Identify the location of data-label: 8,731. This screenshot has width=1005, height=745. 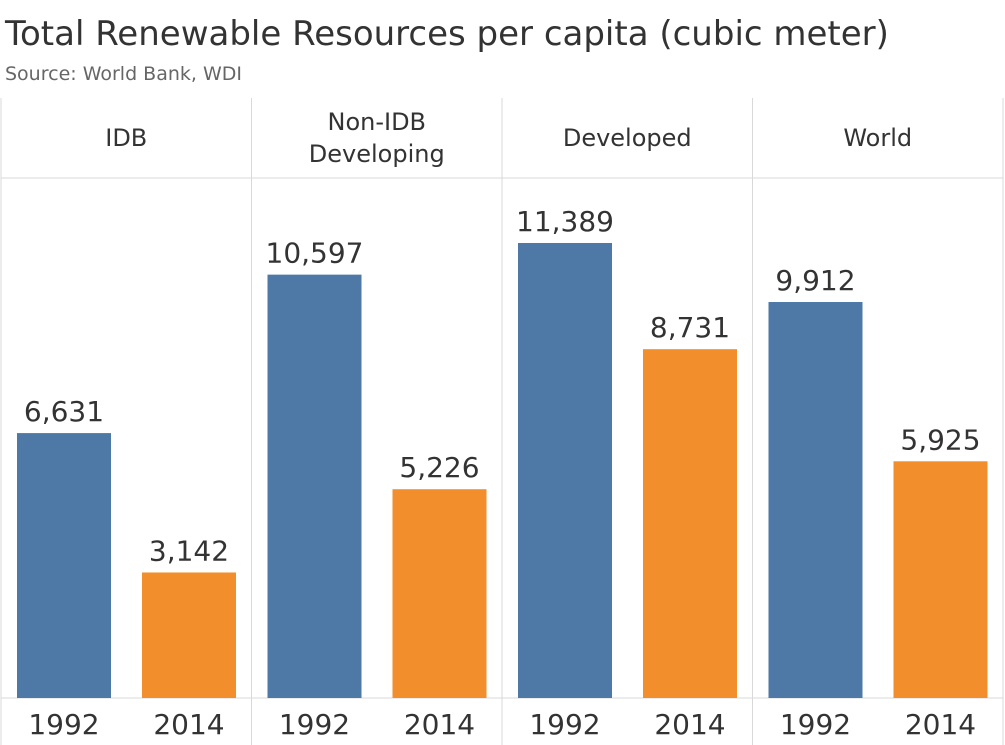
(690, 327).